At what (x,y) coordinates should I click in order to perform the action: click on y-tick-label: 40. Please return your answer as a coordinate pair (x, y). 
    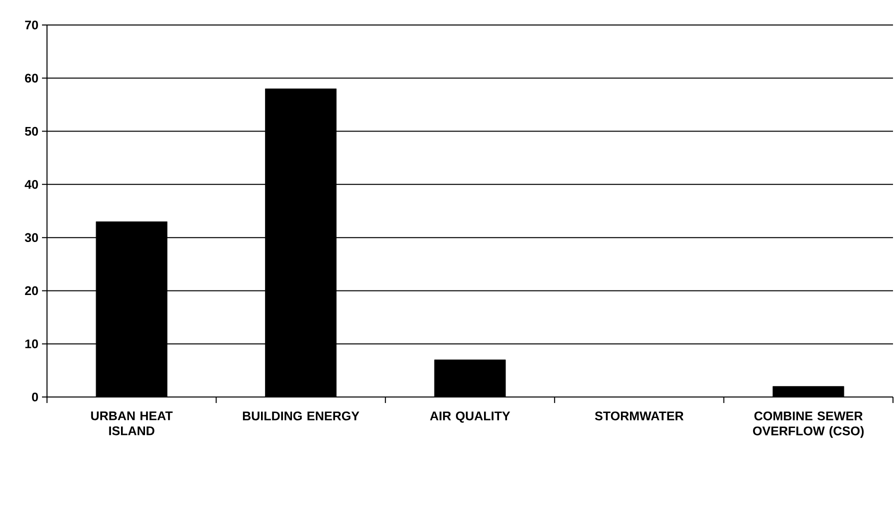
    Looking at the image, I should click on (31, 184).